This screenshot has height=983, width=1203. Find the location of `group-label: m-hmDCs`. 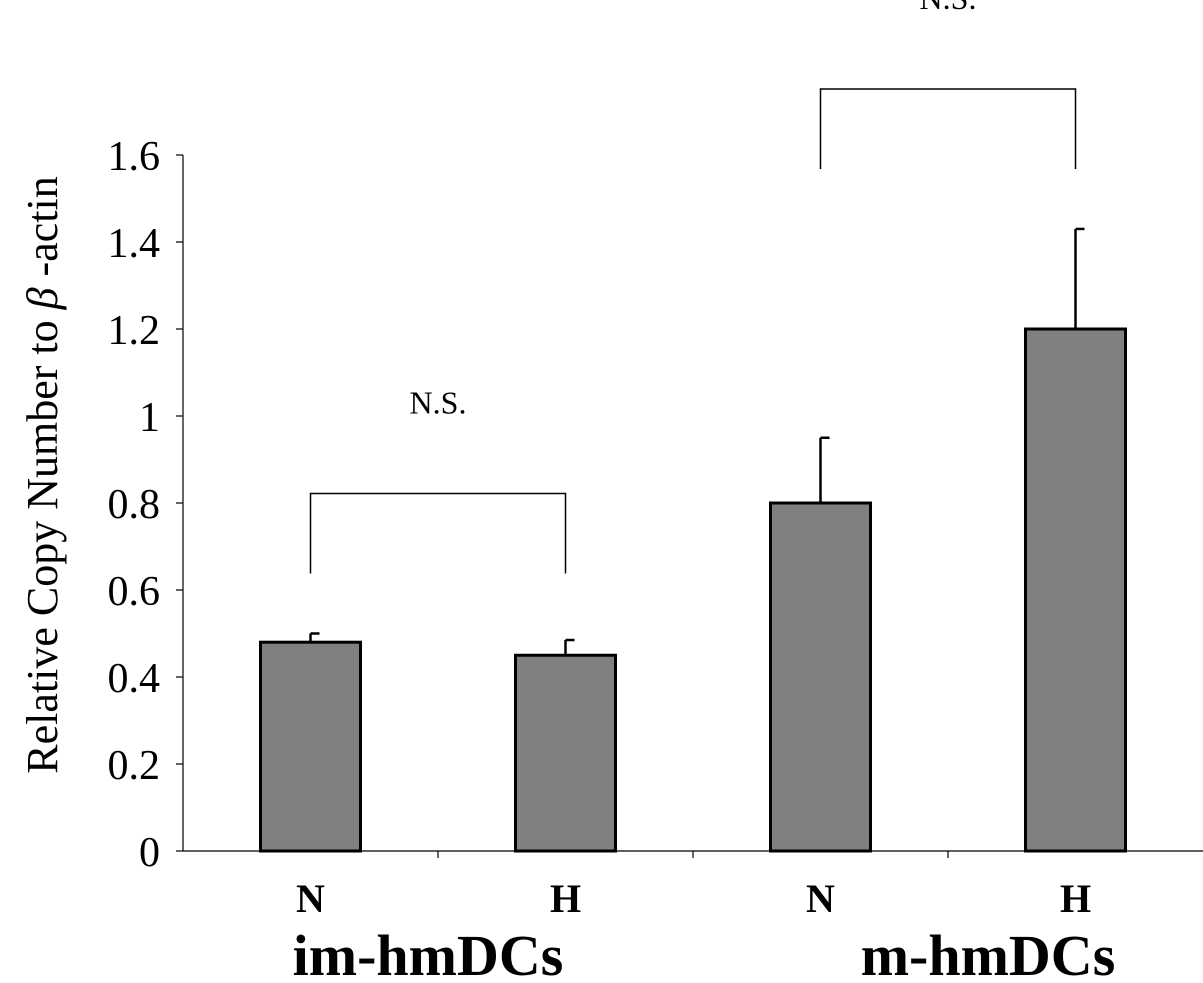

group-label: m-hmDCs is located at coordinates (988, 953).